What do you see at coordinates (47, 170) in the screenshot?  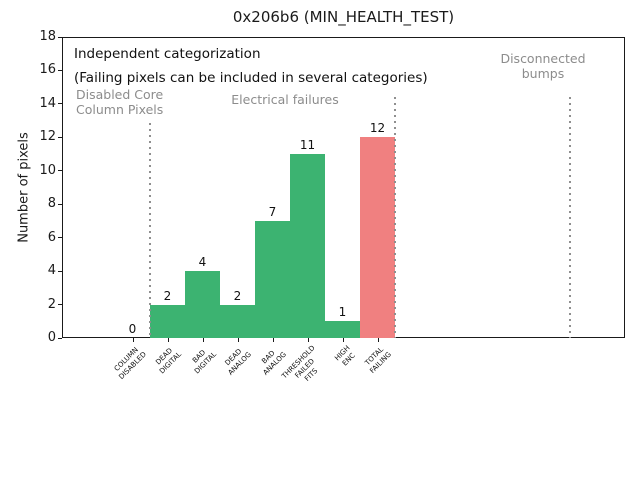 I see `y-tick-label: 10` at bounding box center [47, 170].